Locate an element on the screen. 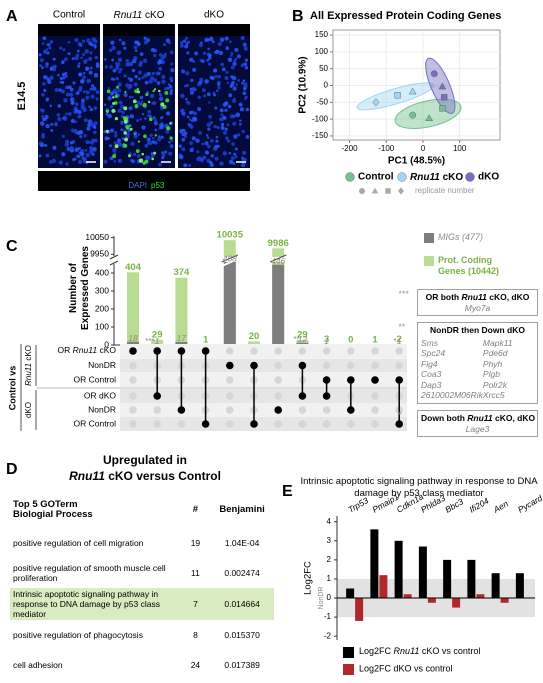 The height and width of the screenshot is (683, 543). callout-box: Down both Rnu11 cKO, dKO Lage3 is located at coordinates (477, 423).